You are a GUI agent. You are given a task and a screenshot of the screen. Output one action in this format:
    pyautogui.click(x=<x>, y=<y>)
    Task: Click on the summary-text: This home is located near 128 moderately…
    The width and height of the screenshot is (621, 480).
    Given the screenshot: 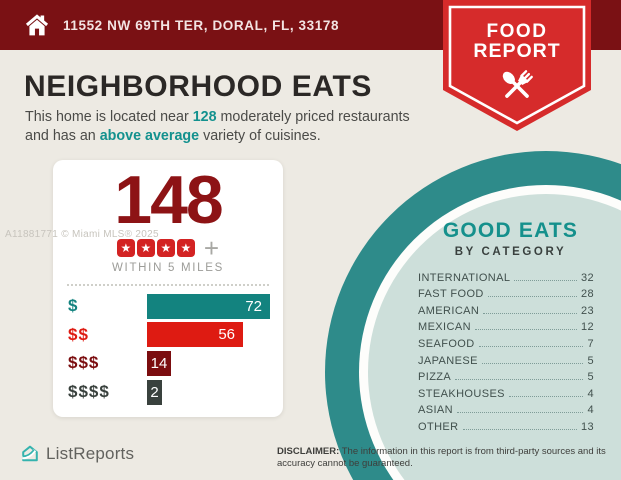 What is the action you would take?
    pyautogui.click(x=230, y=127)
    